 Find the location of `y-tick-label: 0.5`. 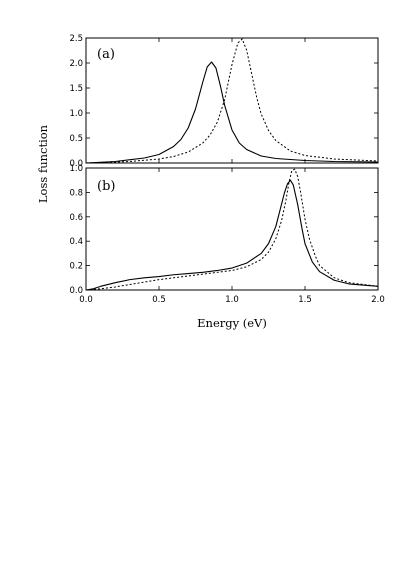

y-tick-label: 0.5 is located at coordinates (76, 139).